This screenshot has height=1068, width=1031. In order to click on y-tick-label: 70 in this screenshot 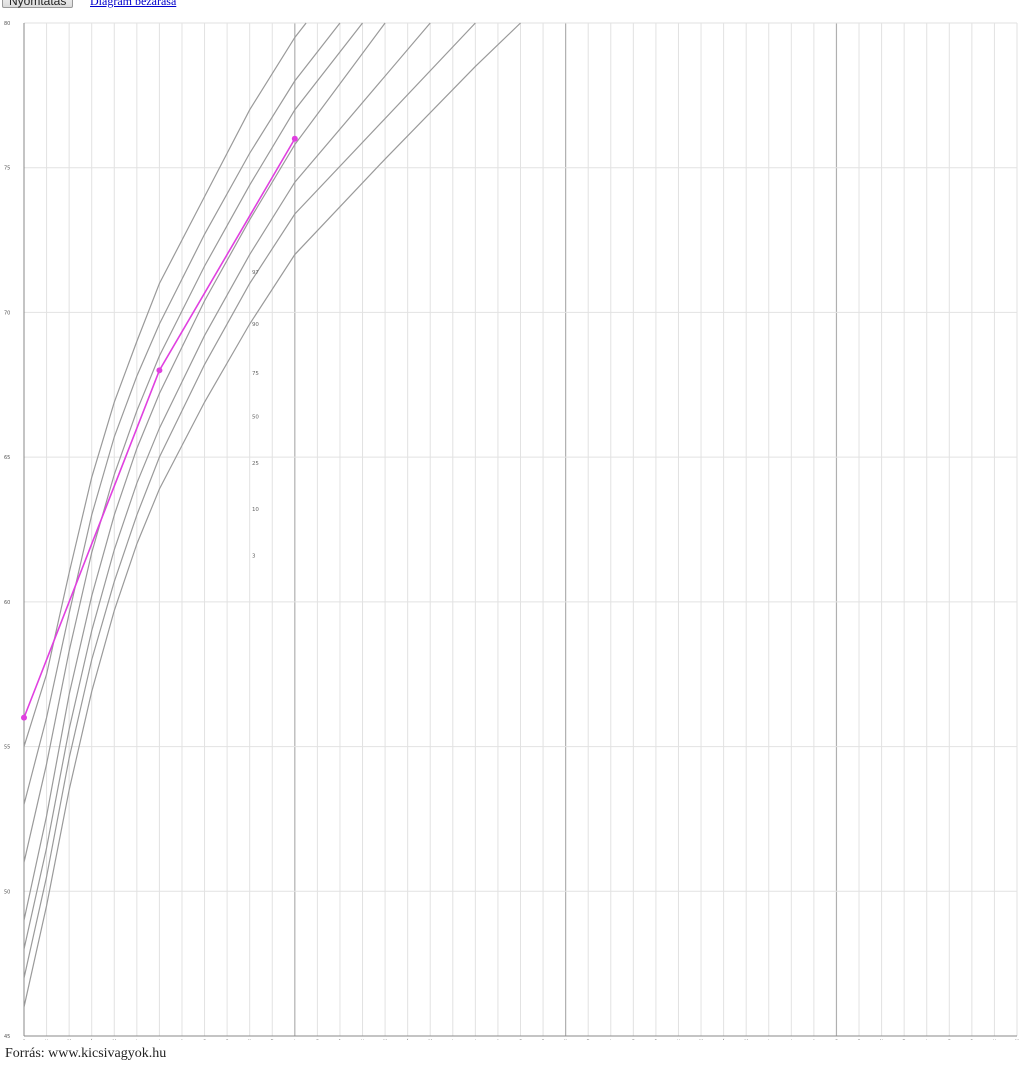, I will do `click(7, 313)`.